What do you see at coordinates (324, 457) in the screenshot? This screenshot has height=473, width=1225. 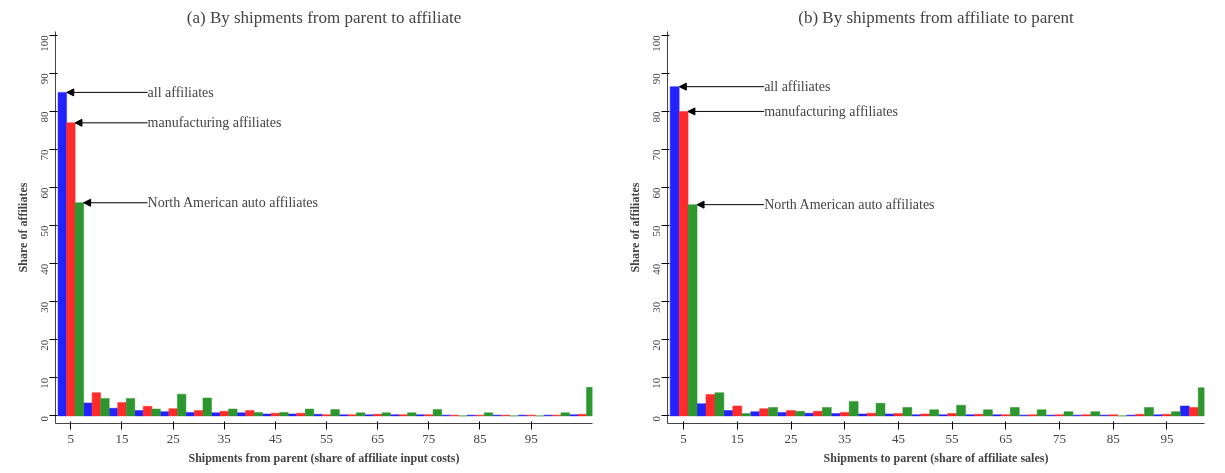 I see `x-axis-title: Shipments from parent (share of affiliate input costs)` at bounding box center [324, 457].